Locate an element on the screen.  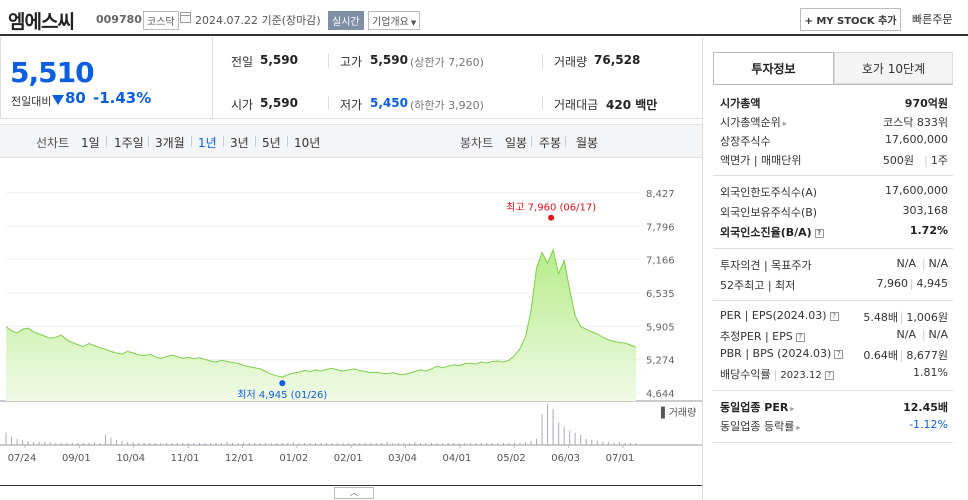
company-info-dropdown: 기업개요 ▼ is located at coordinates (394, 20).